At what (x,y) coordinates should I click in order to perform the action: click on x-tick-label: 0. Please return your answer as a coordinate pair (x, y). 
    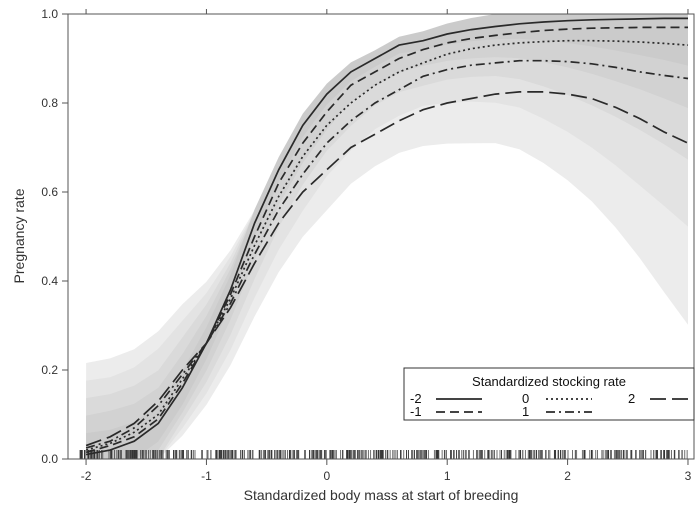
    Looking at the image, I should click on (326, 476).